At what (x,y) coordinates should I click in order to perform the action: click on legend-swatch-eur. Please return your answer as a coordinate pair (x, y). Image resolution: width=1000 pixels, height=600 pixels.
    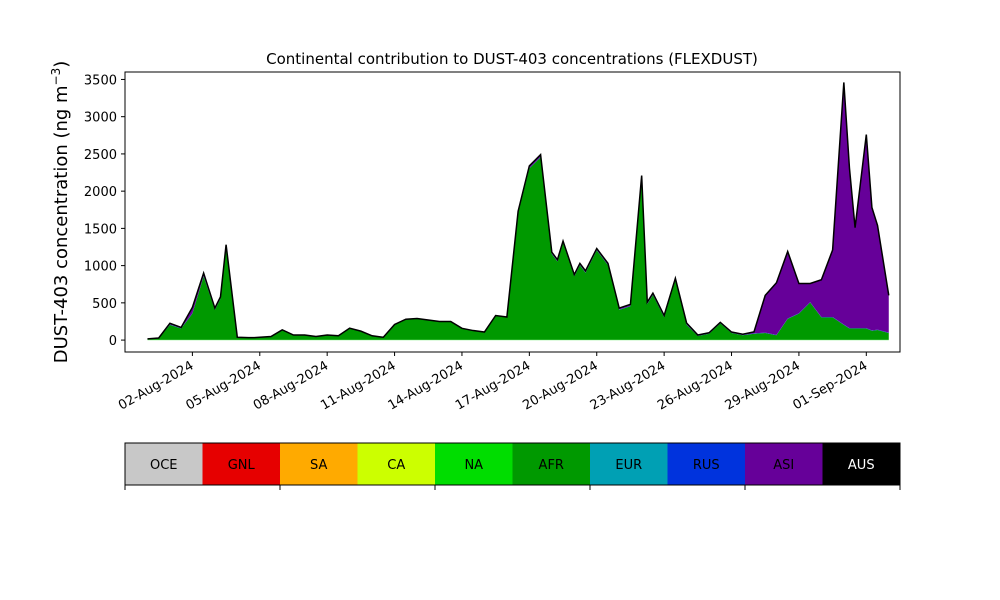
    Looking at the image, I should click on (629, 464).